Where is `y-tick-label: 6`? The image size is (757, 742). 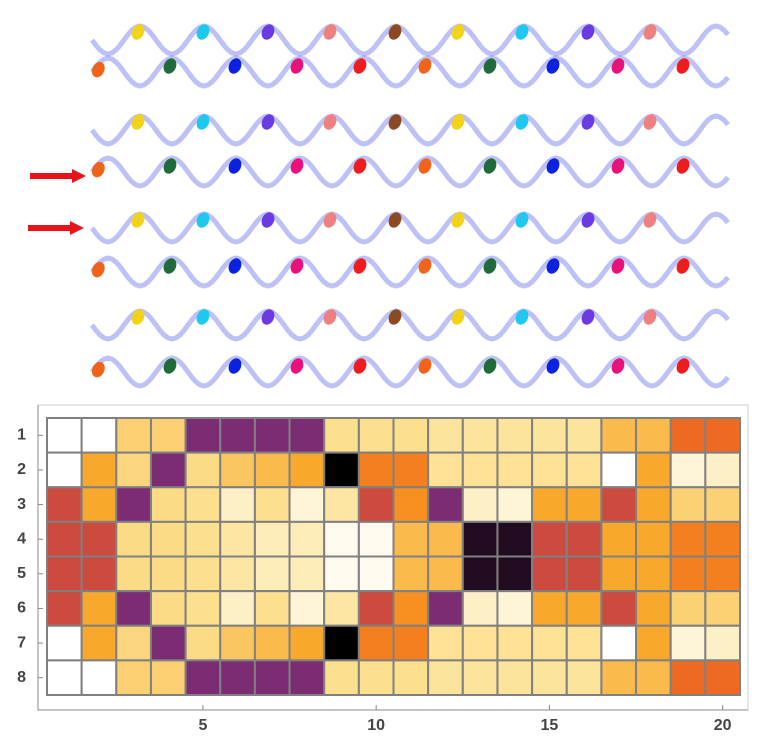
y-tick-label: 6 is located at coordinates (21, 608).